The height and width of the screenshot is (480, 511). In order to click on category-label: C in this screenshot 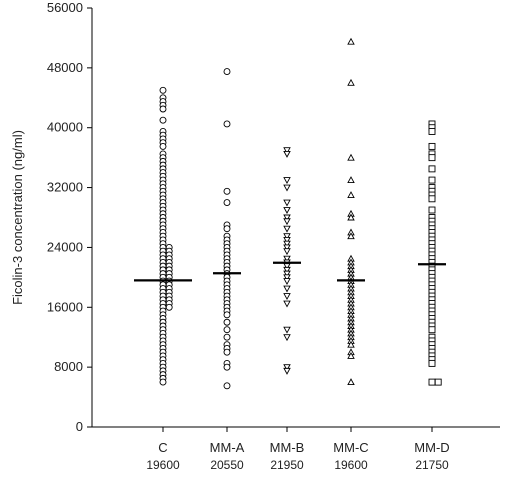, I will do `click(162, 447)`.